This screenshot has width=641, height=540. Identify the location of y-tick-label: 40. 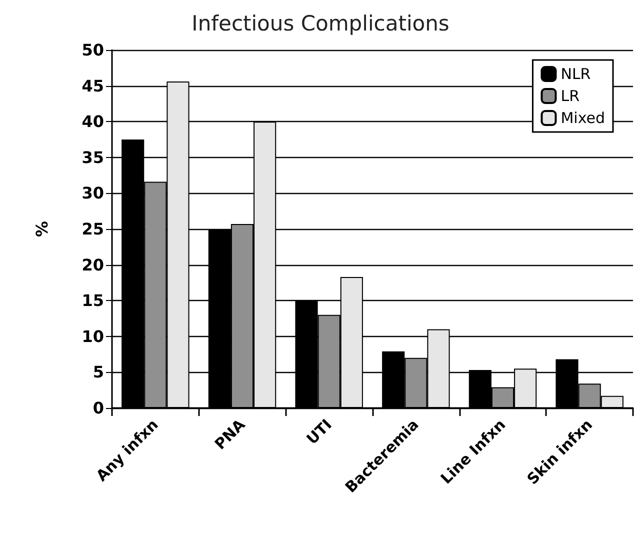
(93, 122).